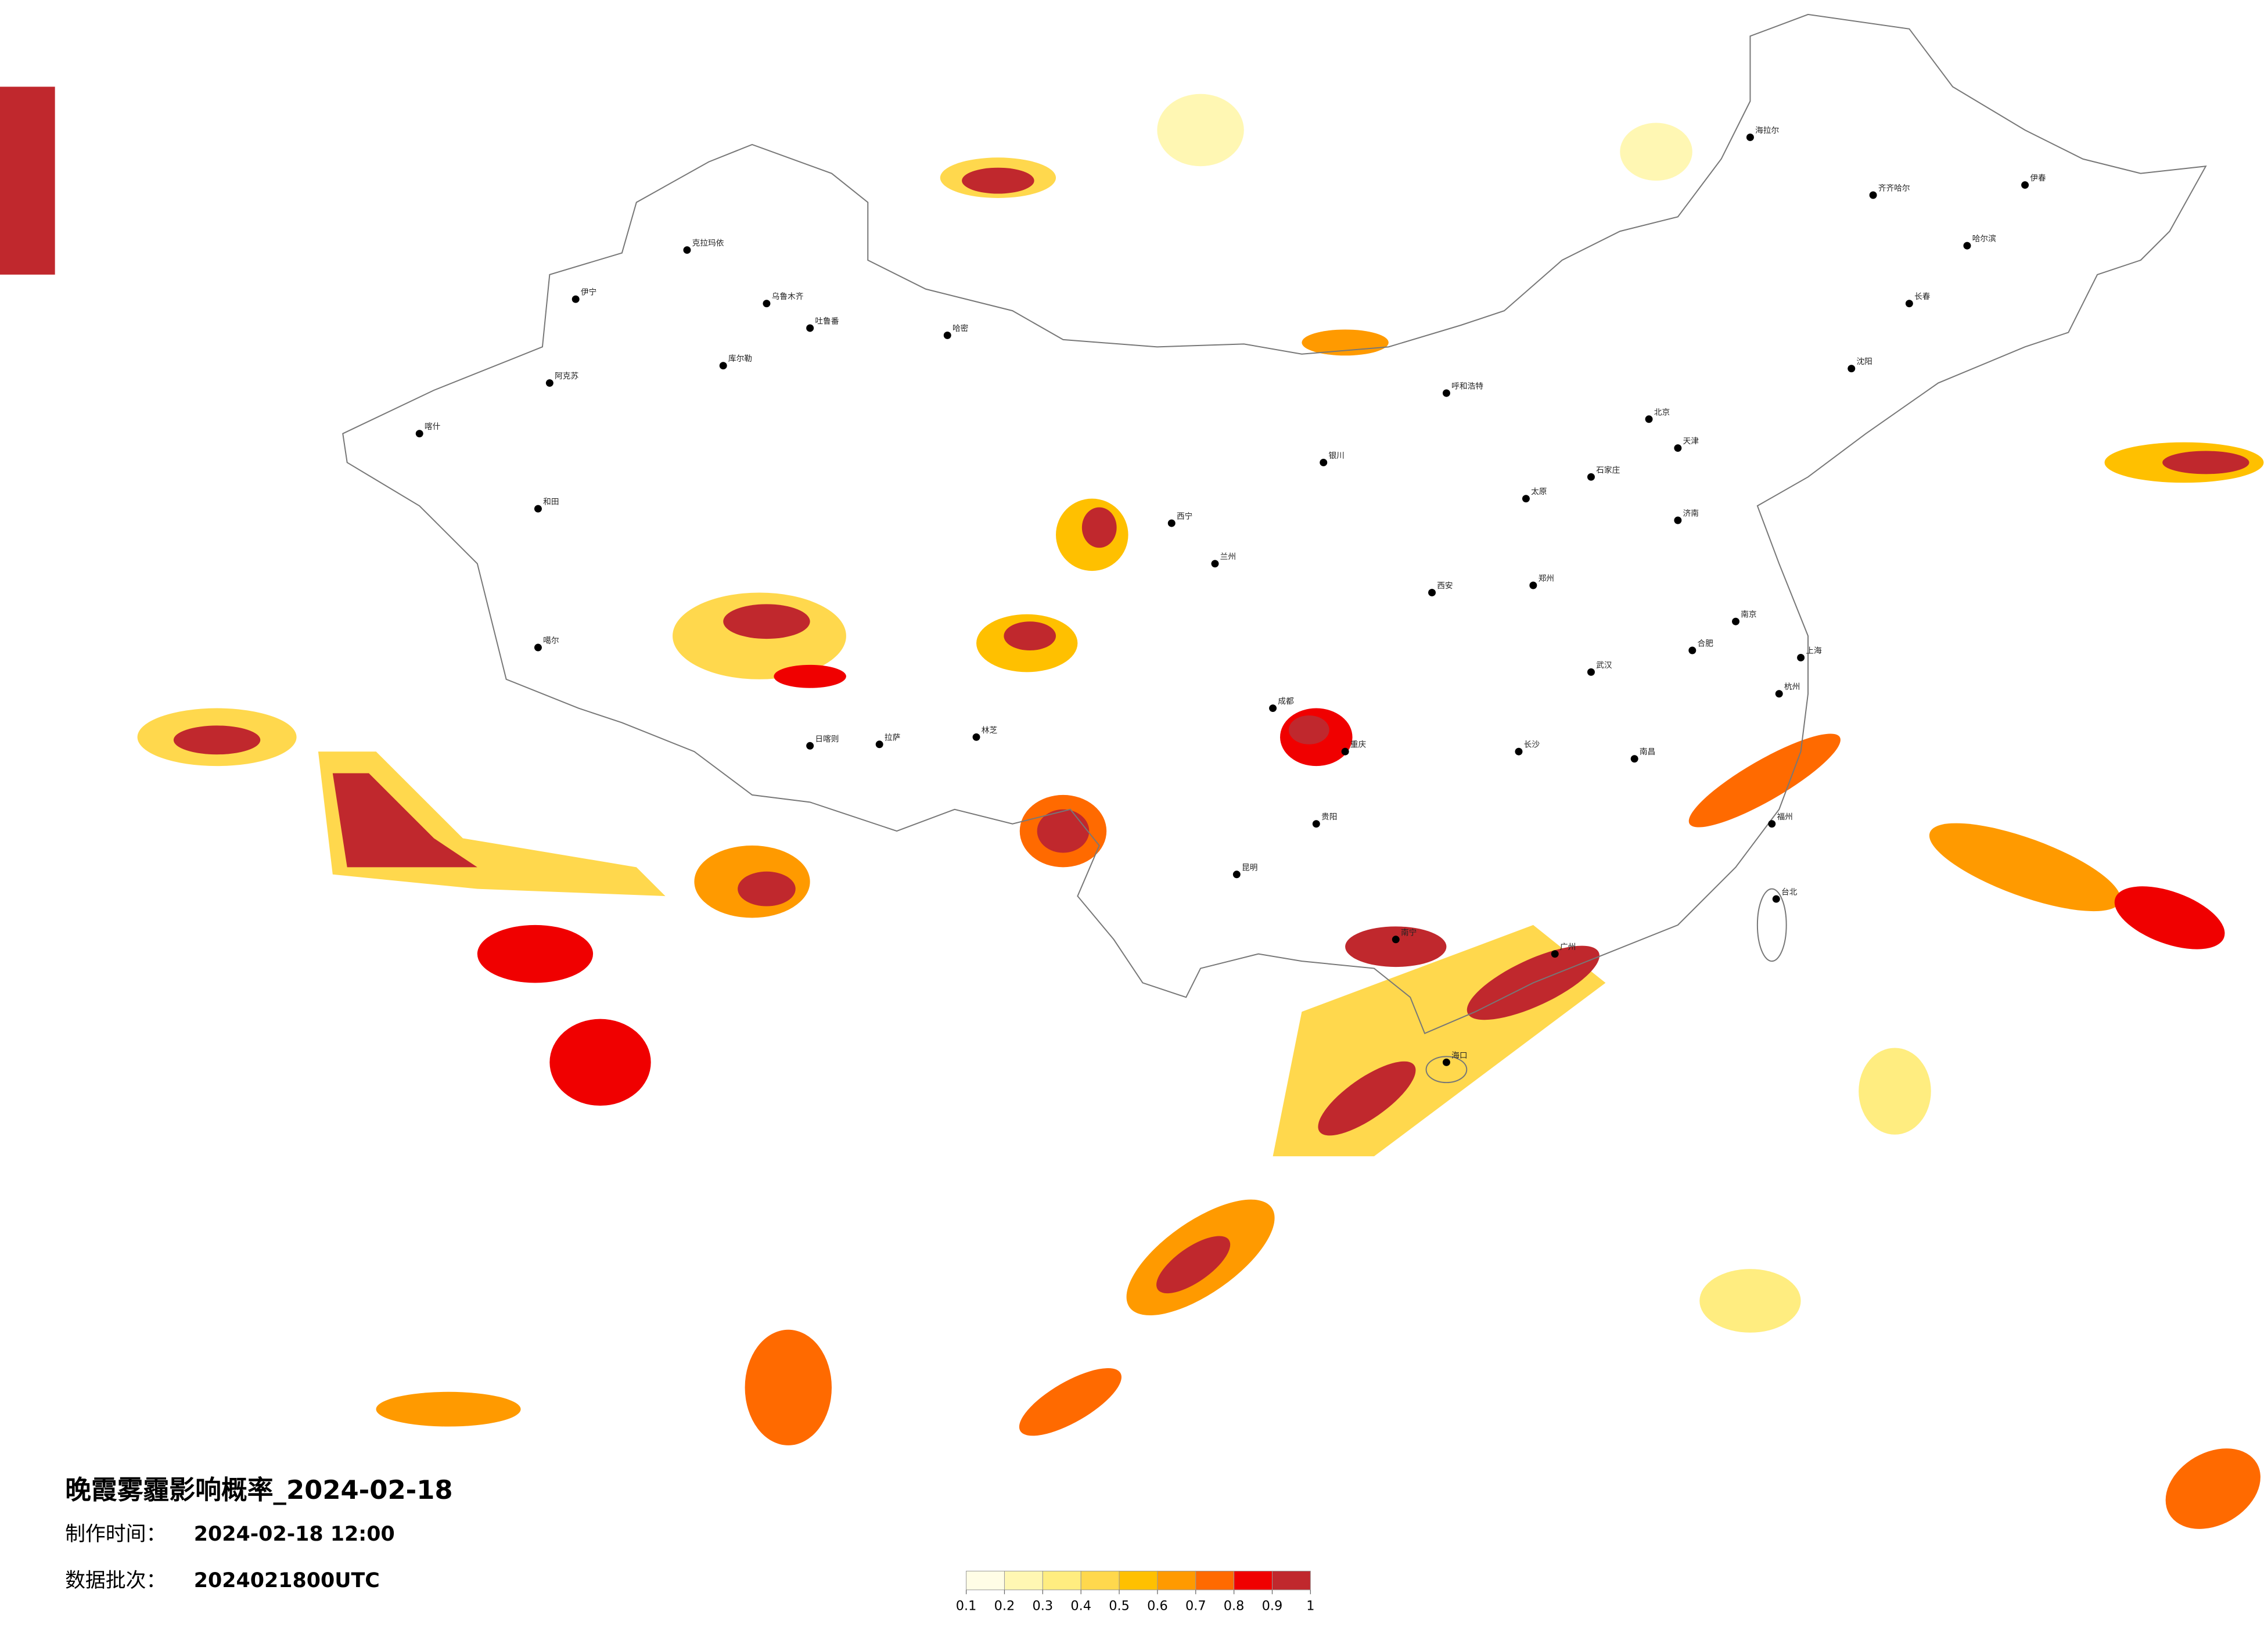 Image resolution: width=2268 pixels, height=1626 pixels. Describe the element at coordinates (740, 359) in the screenshot. I see `city-label: 库尔勒` at that location.